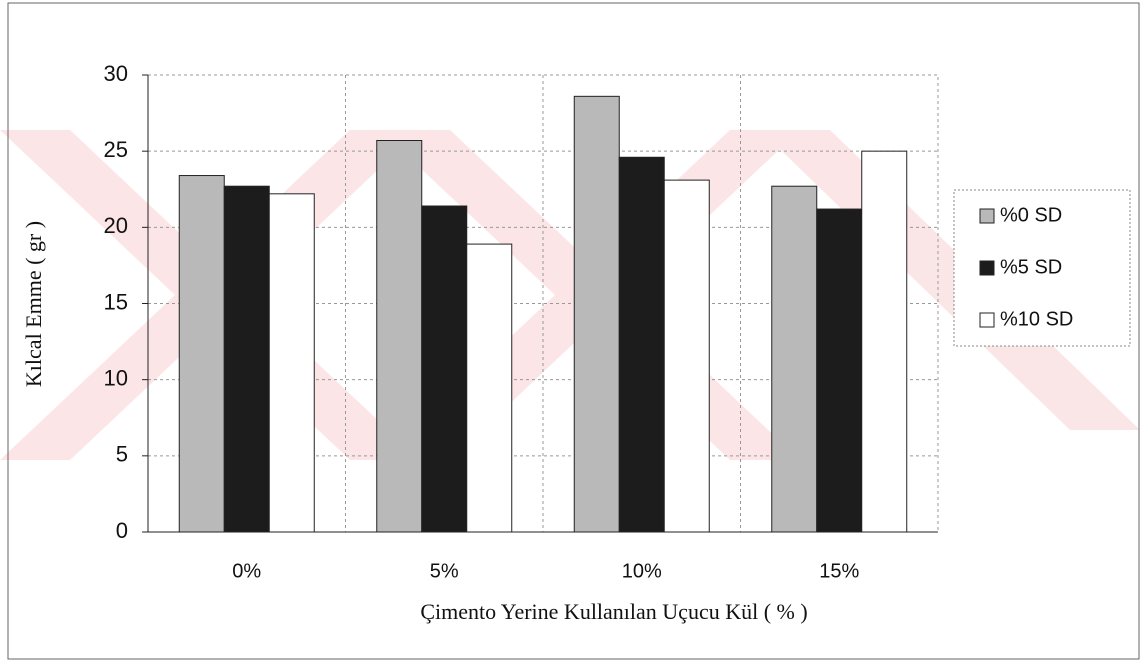 The height and width of the screenshot is (666, 1144). I want to click on y-tick-label: 15, so click(116, 301).